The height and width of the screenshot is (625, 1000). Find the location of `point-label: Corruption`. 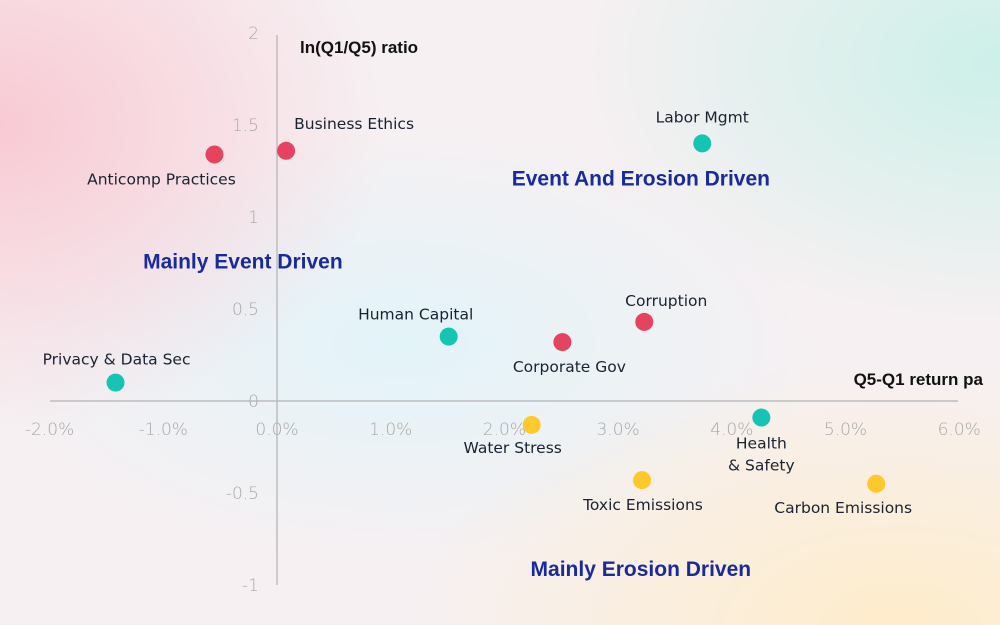

point-label: Corruption is located at coordinates (666, 301).